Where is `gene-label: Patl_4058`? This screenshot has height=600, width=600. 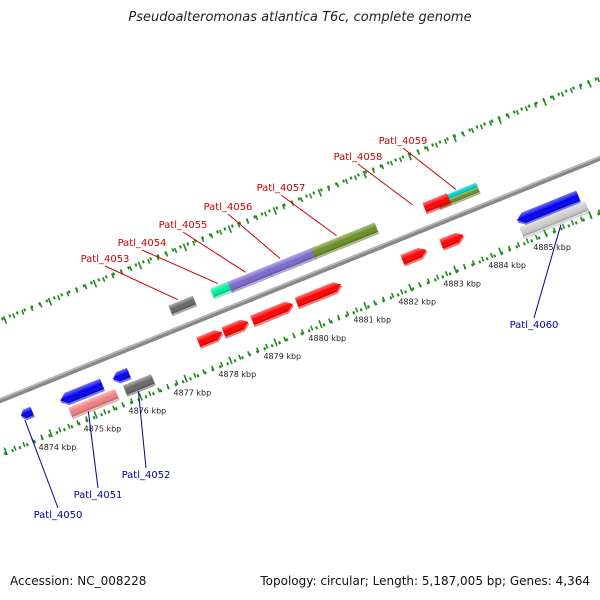 gene-label: Patl_4058 is located at coordinates (358, 157).